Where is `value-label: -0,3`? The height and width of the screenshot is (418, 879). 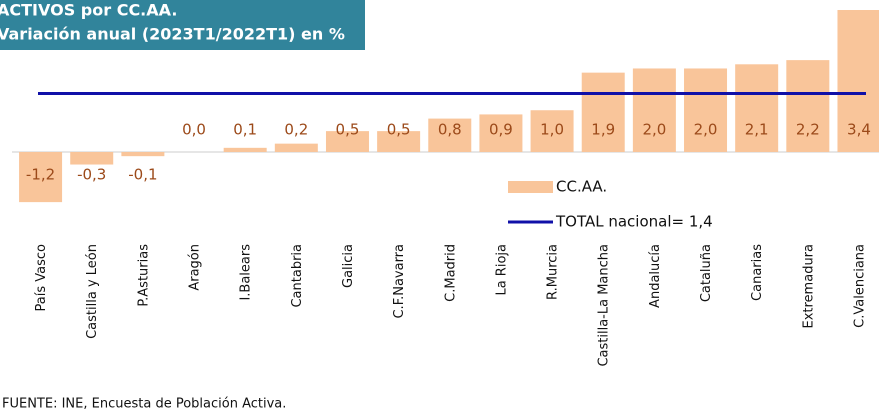 value-label: -0,3 is located at coordinates (91, 175).